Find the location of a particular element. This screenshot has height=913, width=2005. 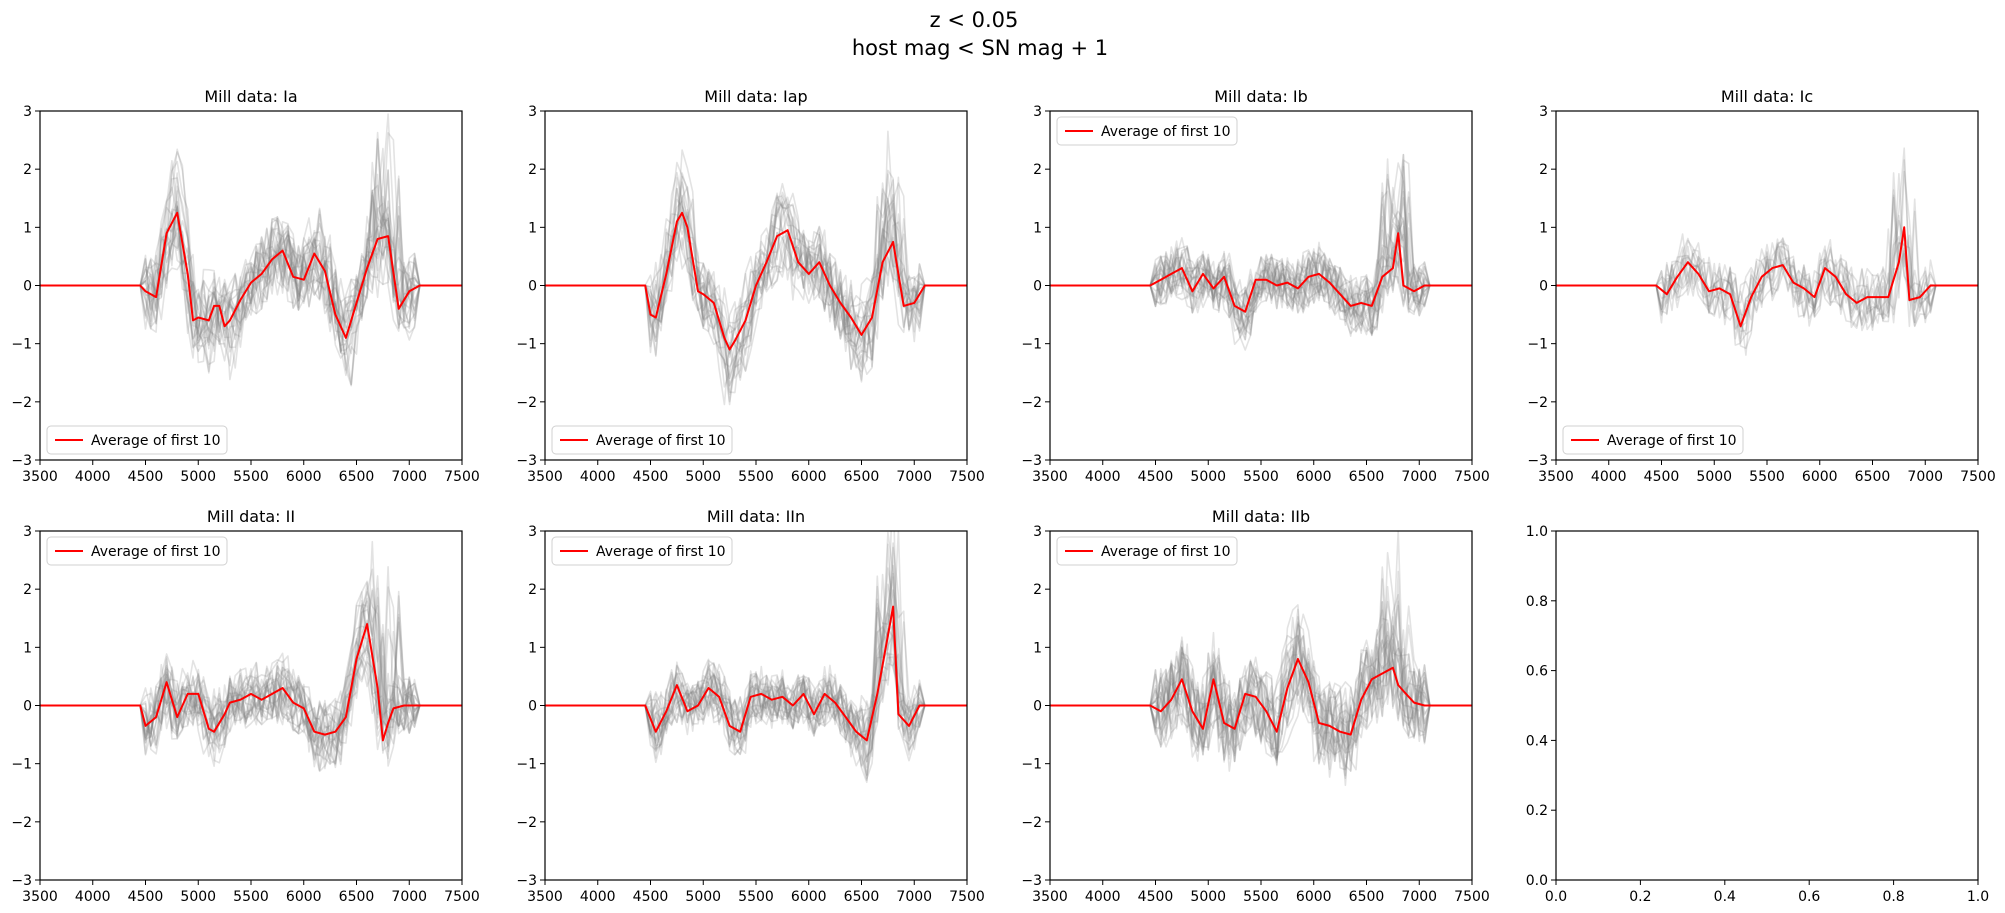

plot-area is located at coordinates (251, 250).